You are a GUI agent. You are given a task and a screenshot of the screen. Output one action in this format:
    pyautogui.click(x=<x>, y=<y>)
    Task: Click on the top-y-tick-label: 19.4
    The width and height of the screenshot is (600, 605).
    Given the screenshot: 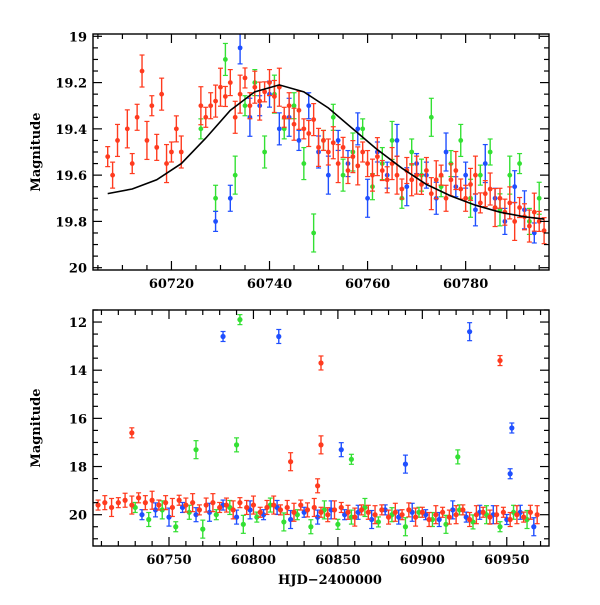 What is the action you would take?
    pyautogui.click(x=71, y=130)
    